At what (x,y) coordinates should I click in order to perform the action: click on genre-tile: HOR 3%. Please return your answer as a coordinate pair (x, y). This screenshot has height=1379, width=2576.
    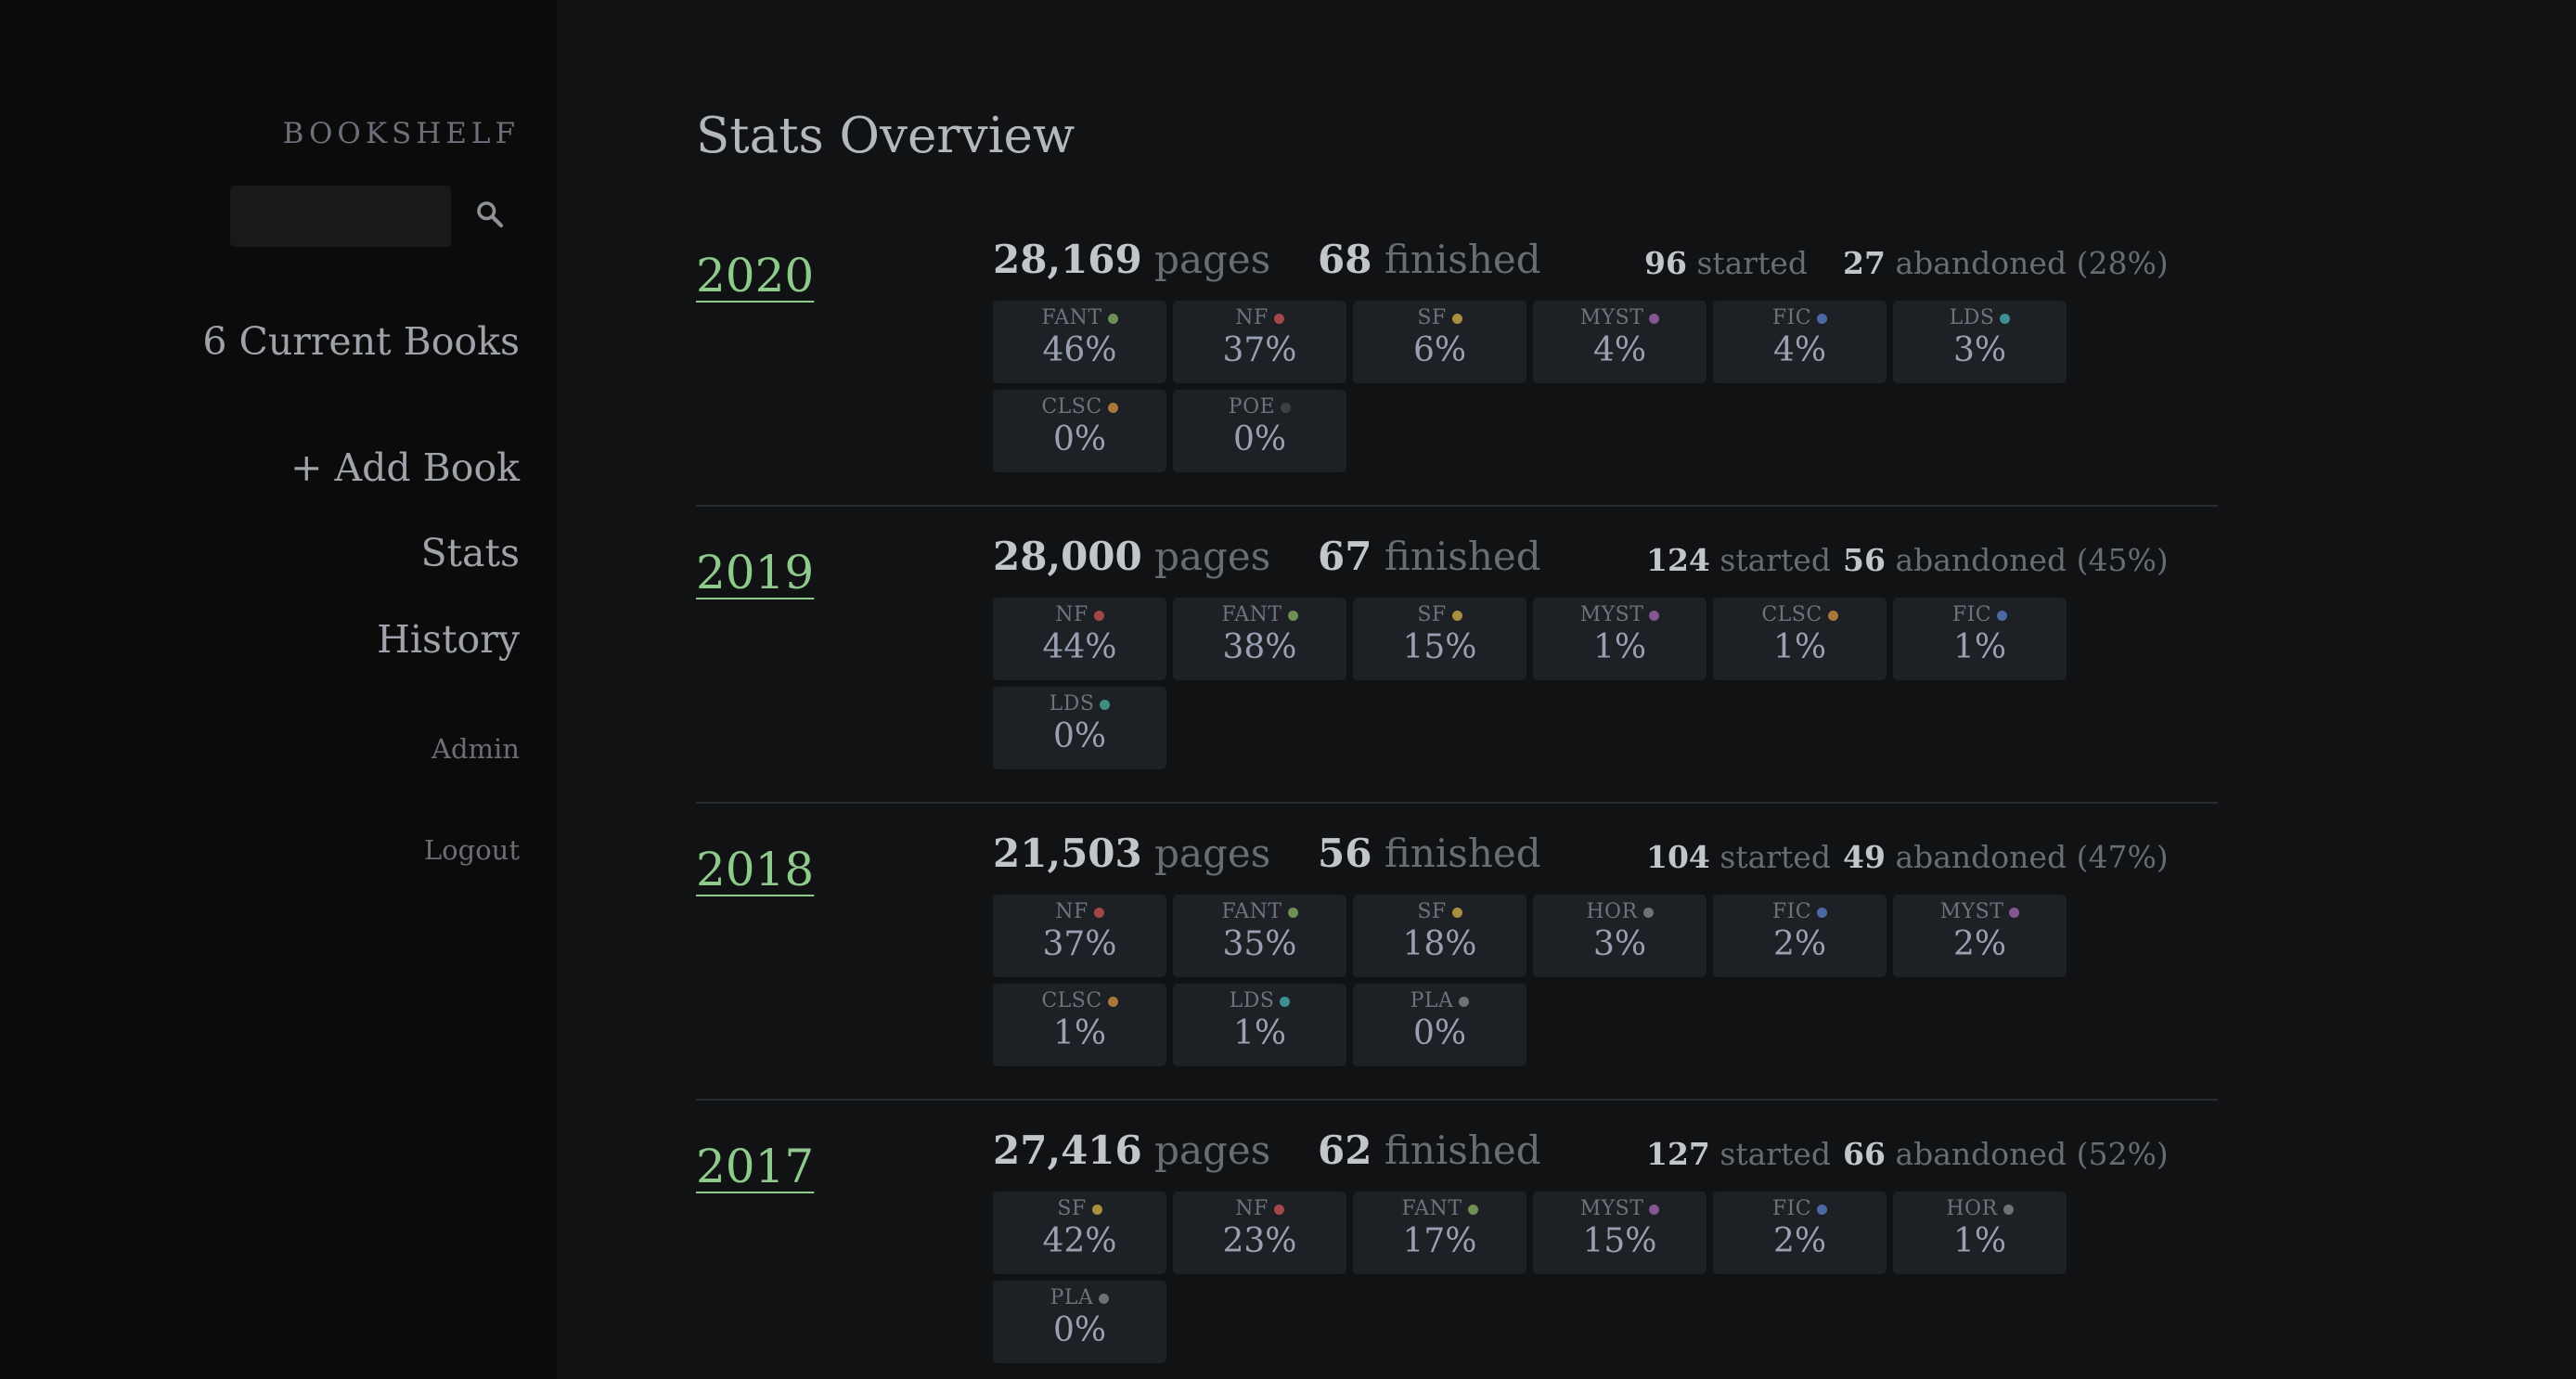
    Looking at the image, I should click on (1620, 936).